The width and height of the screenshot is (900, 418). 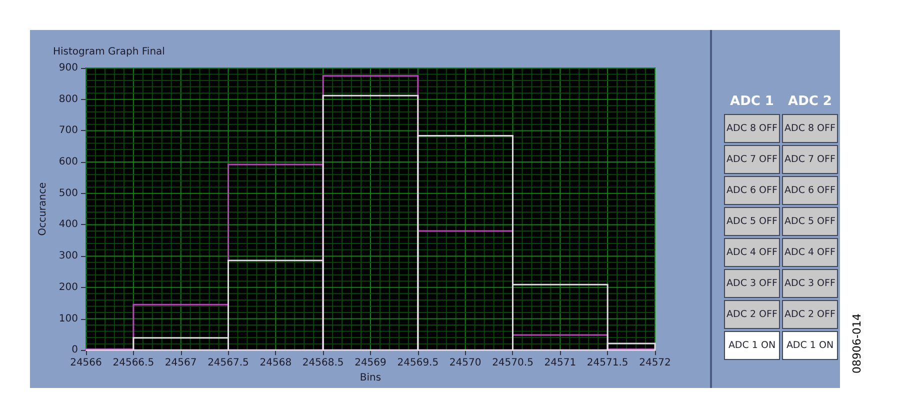 What do you see at coordinates (68, 224) in the screenshot?
I see `y-tick-label: 400` at bounding box center [68, 224].